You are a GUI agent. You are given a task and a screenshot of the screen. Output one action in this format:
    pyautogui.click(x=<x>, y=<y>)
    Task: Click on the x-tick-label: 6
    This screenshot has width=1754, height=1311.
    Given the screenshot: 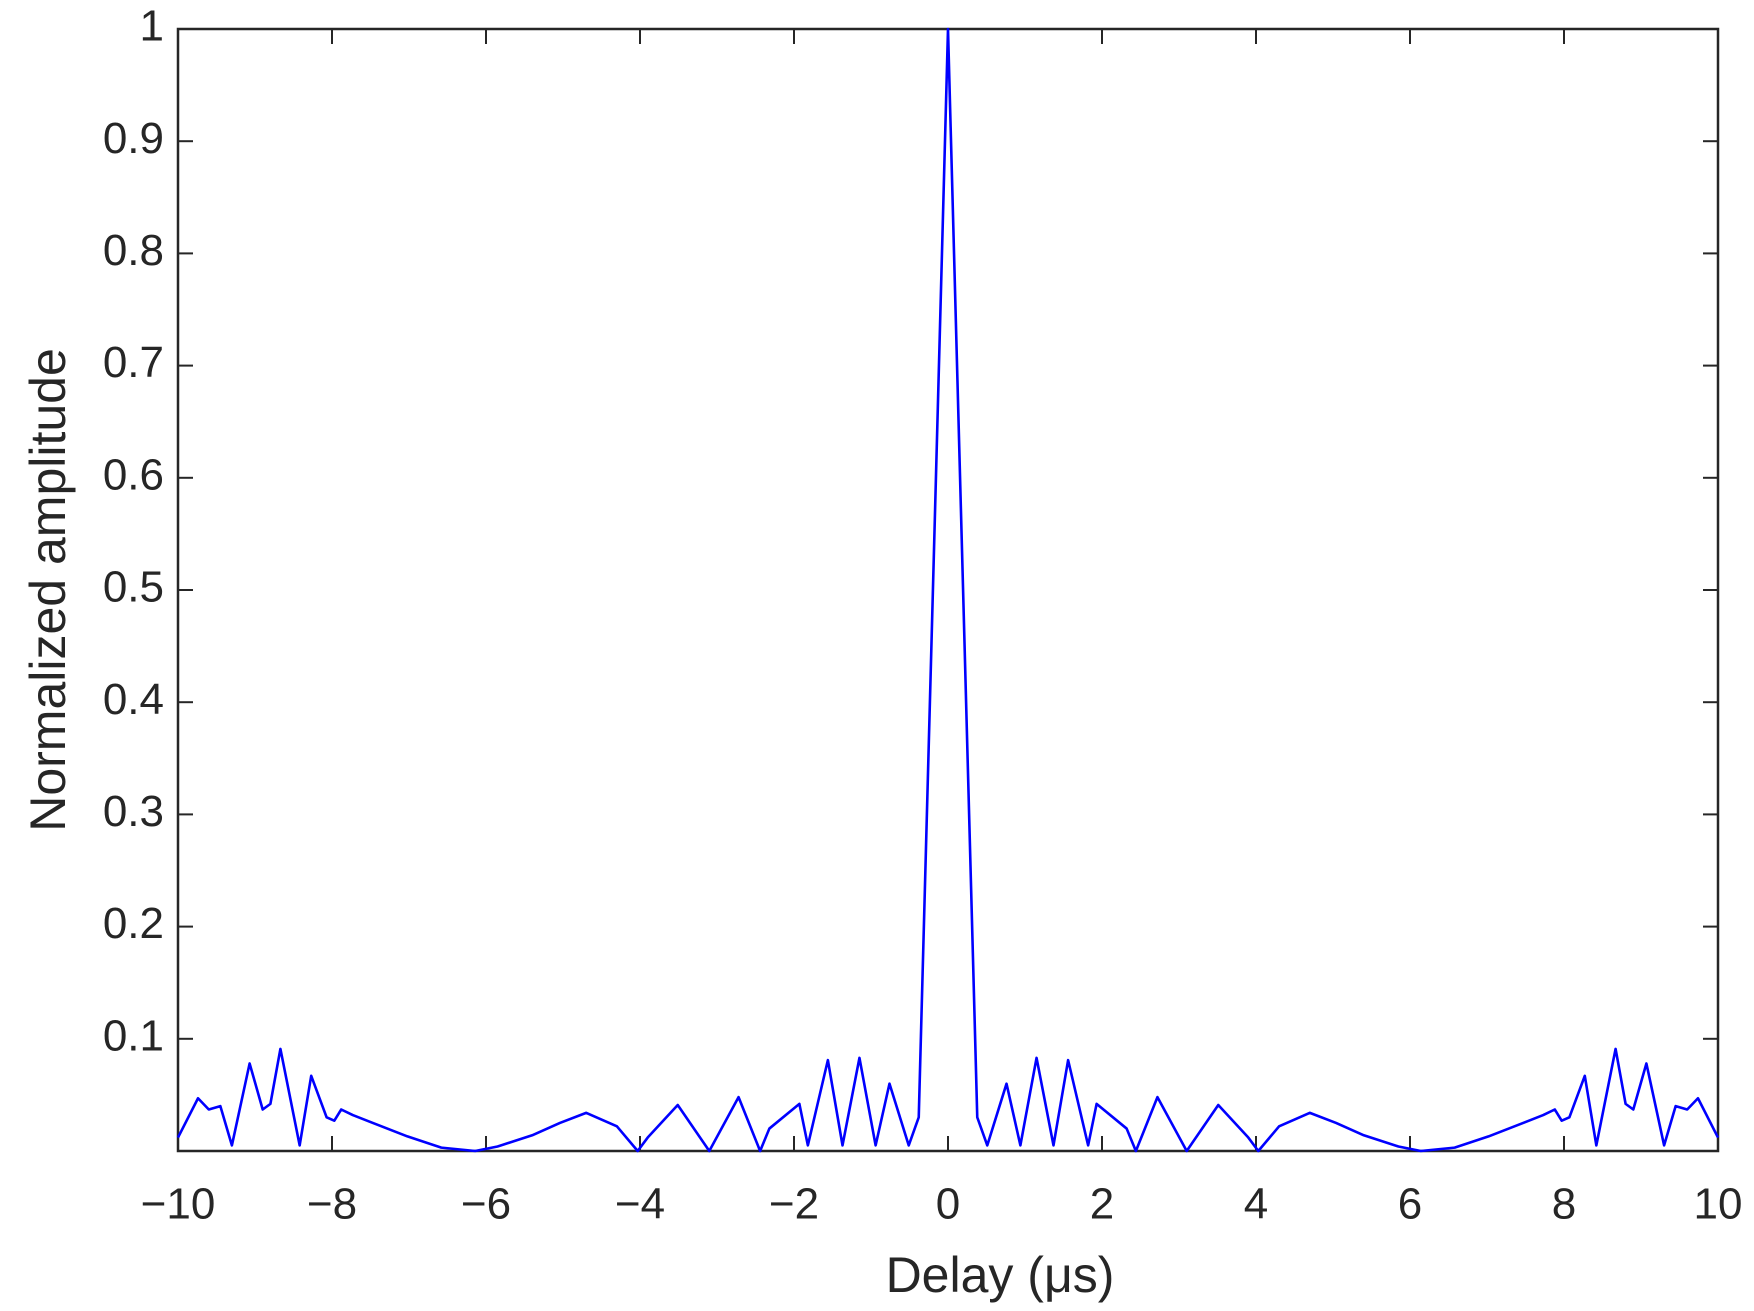 What is the action you would take?
    pyautogui.click(x=1410, y=1204)
    